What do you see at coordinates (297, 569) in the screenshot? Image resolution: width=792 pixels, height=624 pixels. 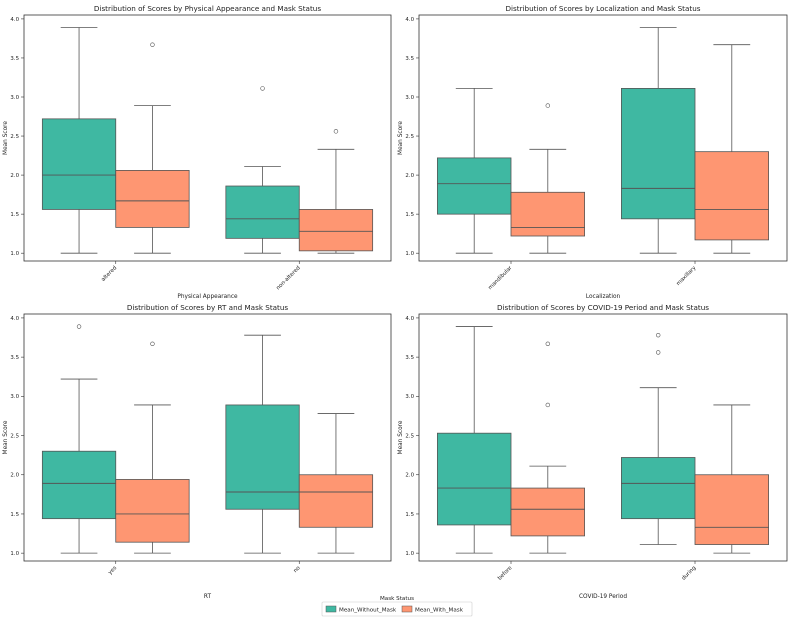 I see `x-tick-label: no` at bounding box center [297, 569].